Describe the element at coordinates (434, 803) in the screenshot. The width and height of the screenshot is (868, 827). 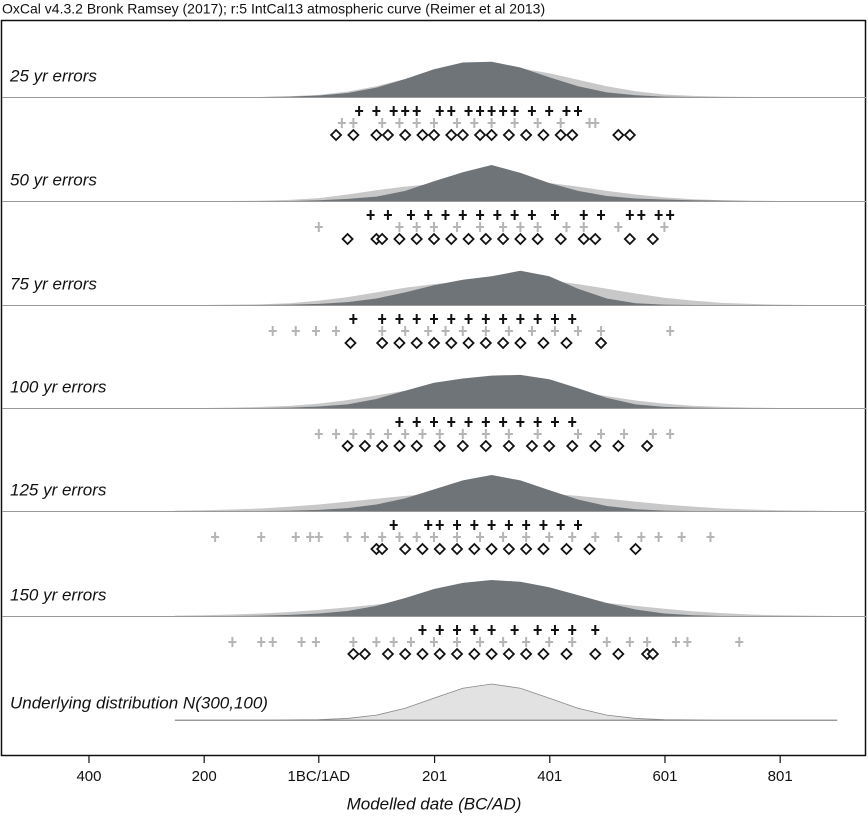
I see `x-axis-label: Modelled date (BC/AD)` at that location.